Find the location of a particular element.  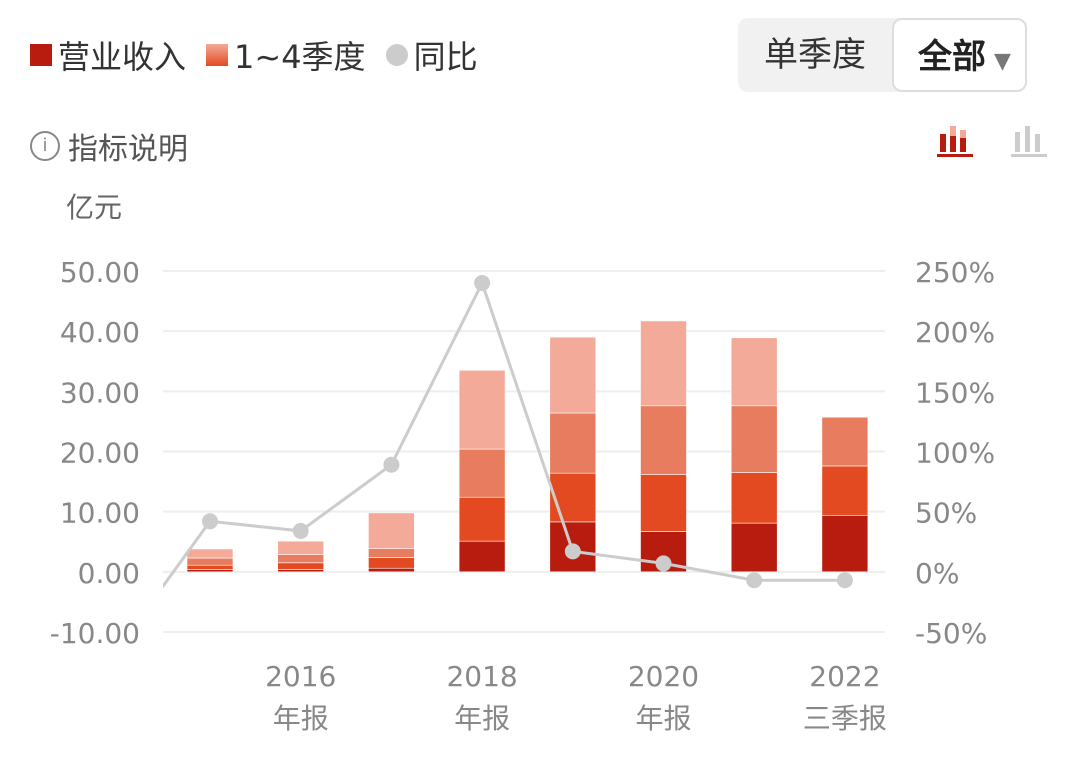

left-axis-tick: 40.00 is located at coordinates (100, 332).